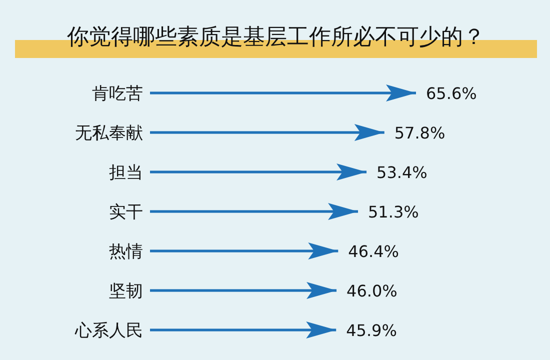 The image size is (550, 360). I want to click on value-label: 51.3%, so click(393, 212).